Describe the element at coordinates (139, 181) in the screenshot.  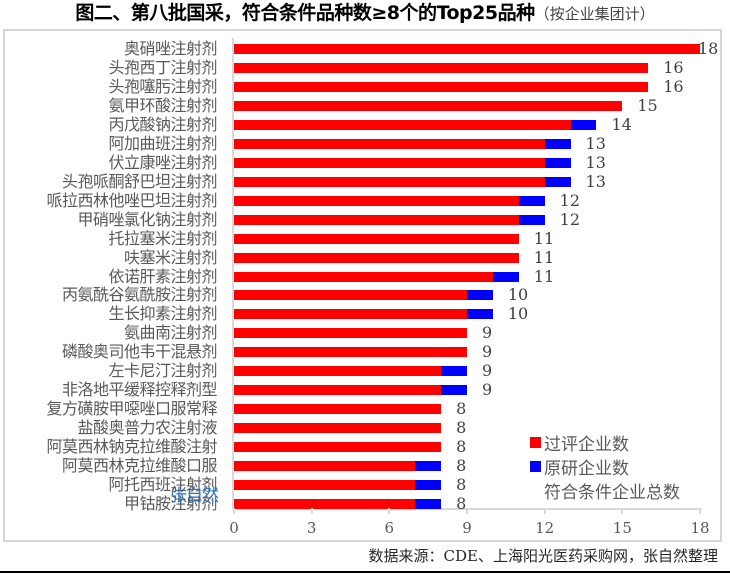
I see `category-label: 头孢哌酮舒巴坦注射剂` at that location.